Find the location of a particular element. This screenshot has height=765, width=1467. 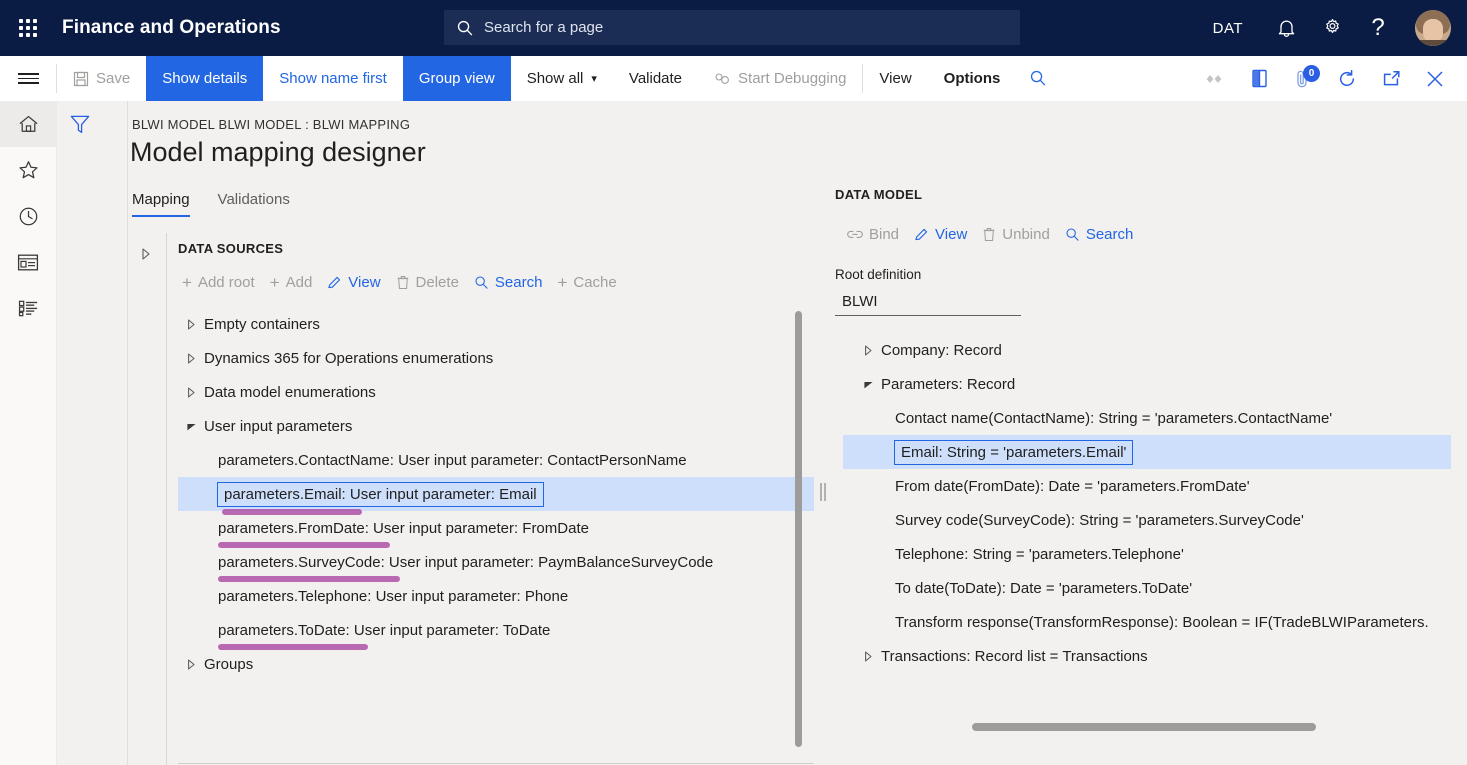

ds-delete-button: Delete is located at coordinates (431, 282).